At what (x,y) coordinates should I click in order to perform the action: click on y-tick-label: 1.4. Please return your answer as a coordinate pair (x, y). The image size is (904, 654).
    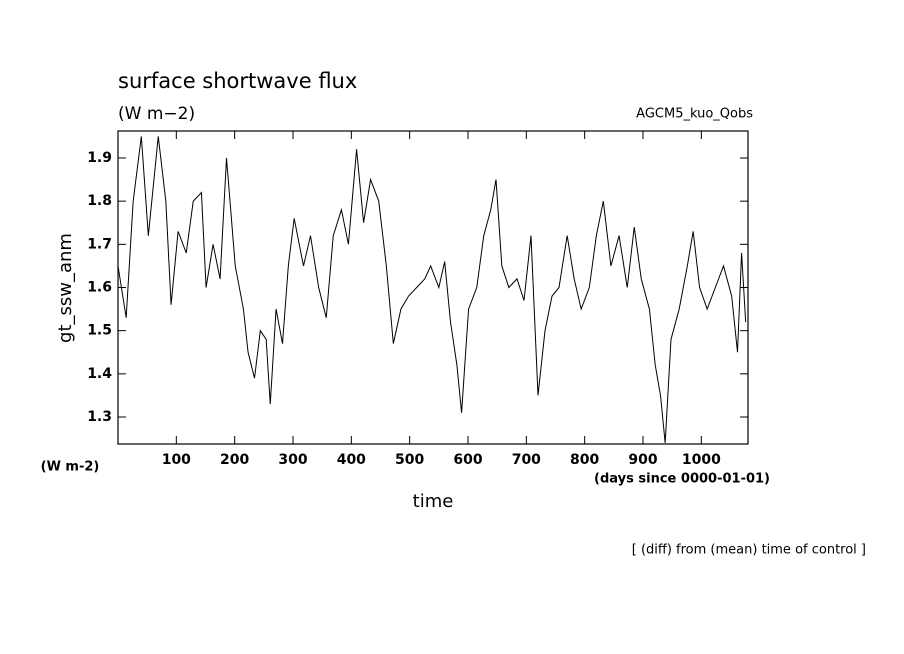
    Looking at the image, I should click on (99, 374).